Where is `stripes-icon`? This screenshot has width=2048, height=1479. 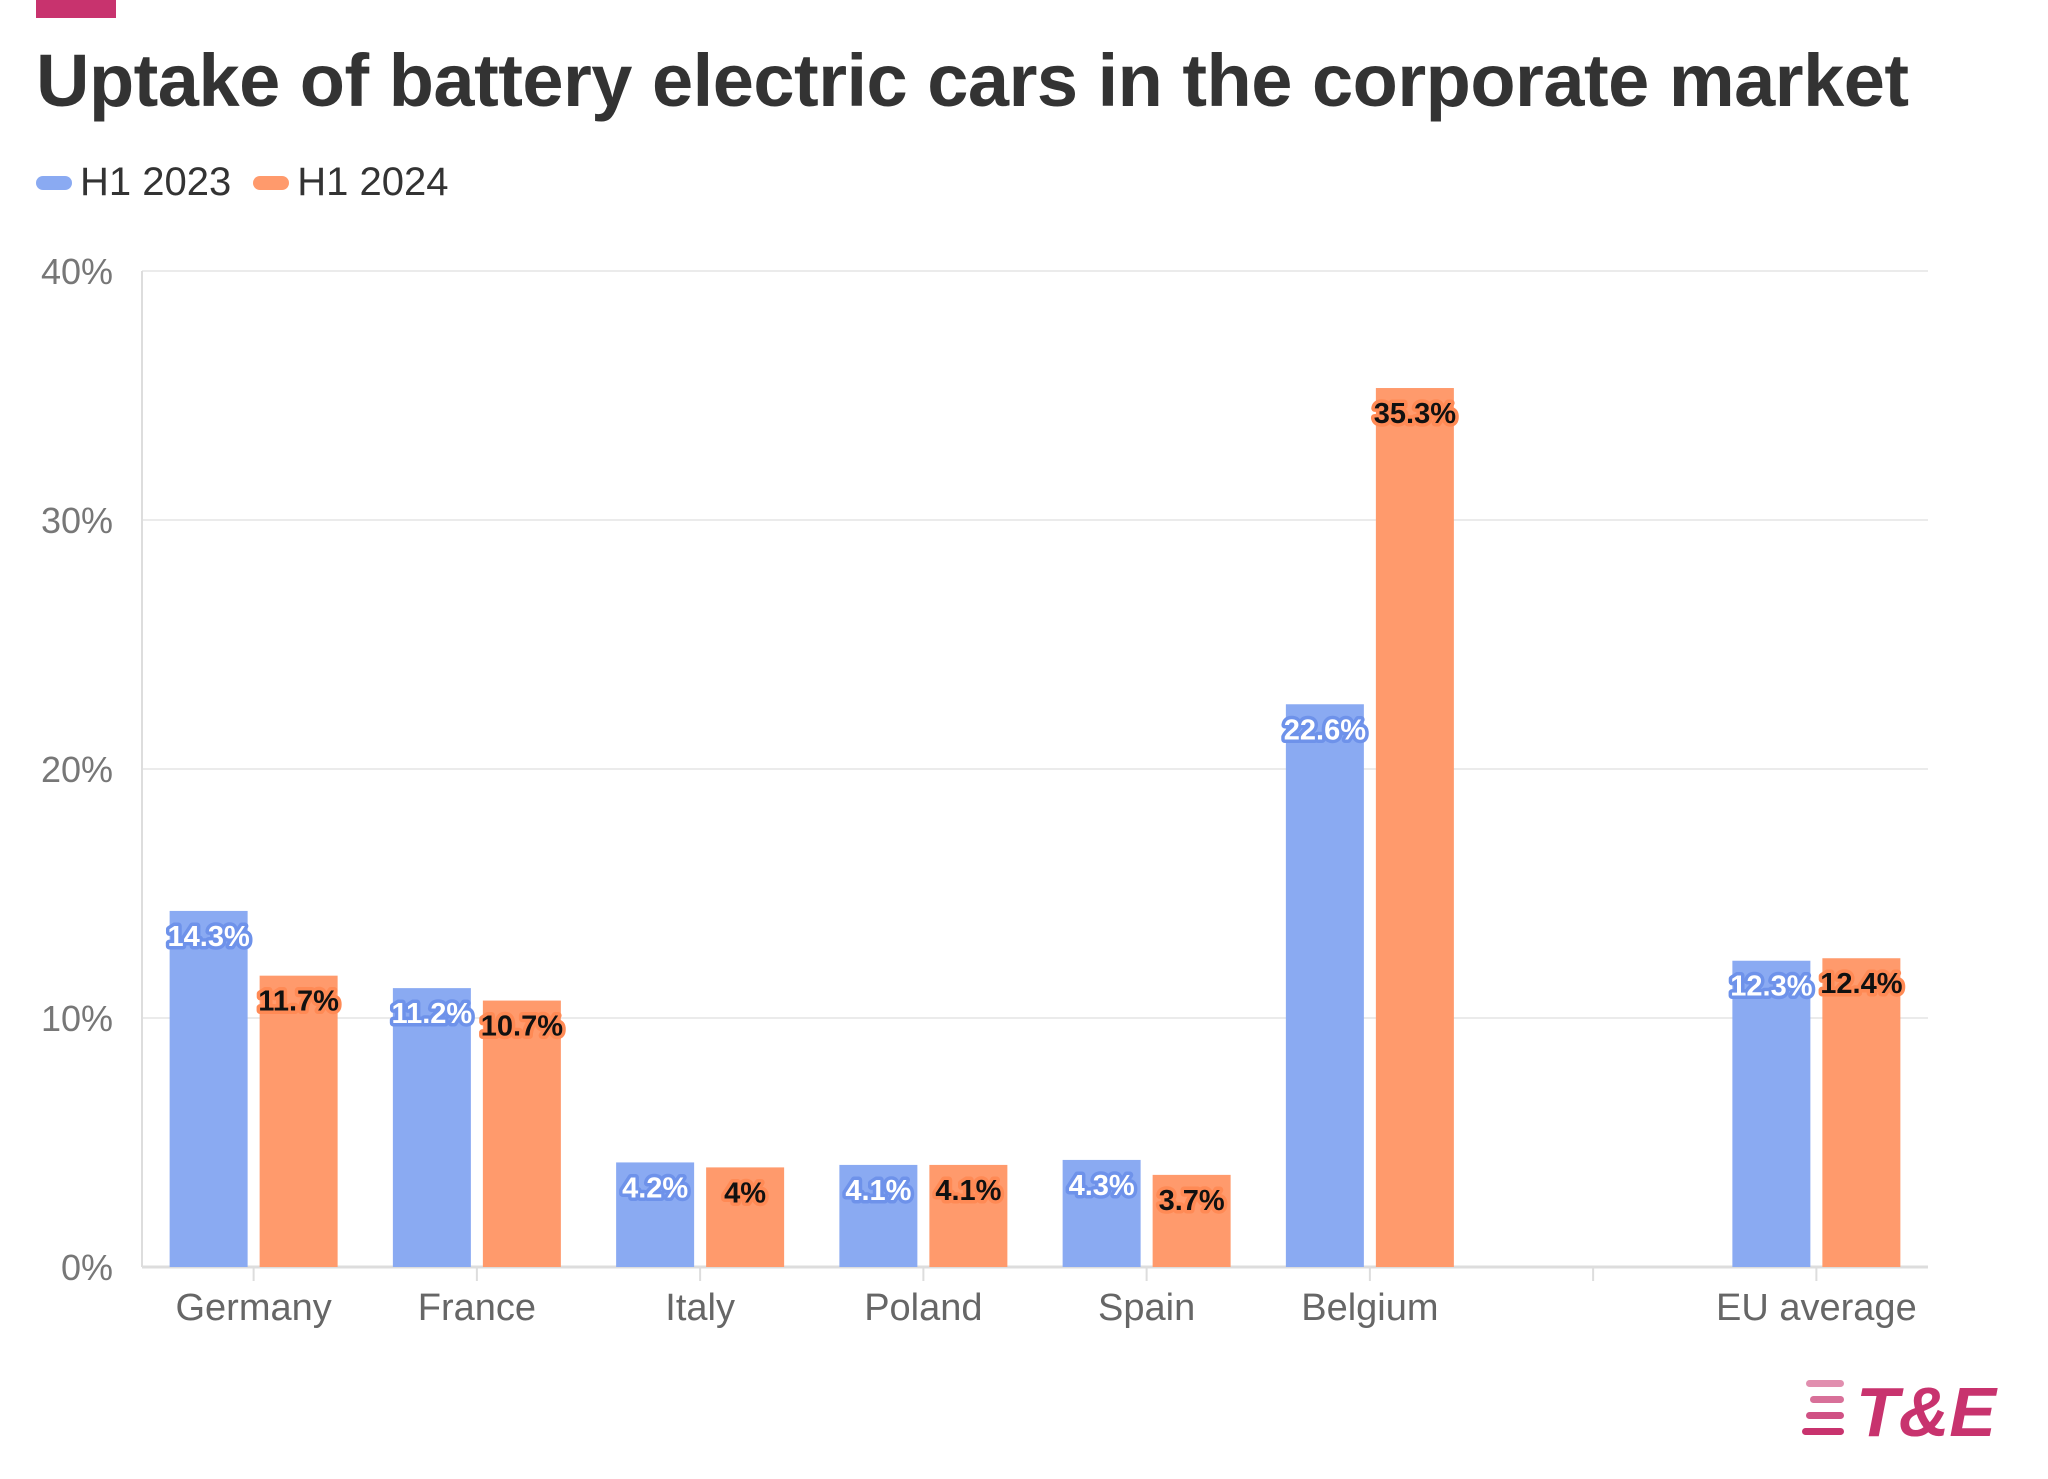 stripes-icon is located at coordinates (1823, 1407).